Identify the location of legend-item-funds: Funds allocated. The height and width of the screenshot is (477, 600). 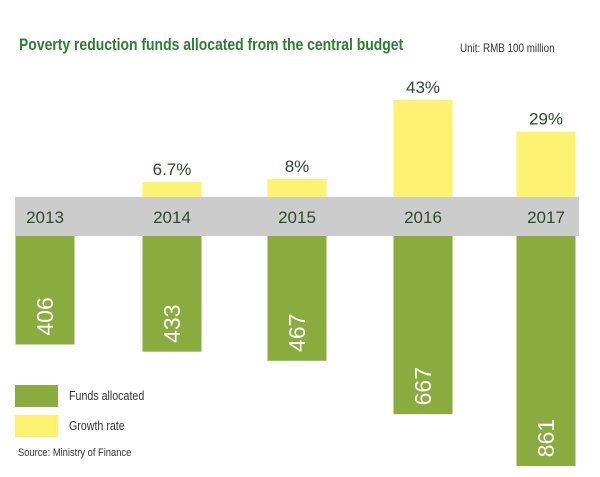
(95, 396).